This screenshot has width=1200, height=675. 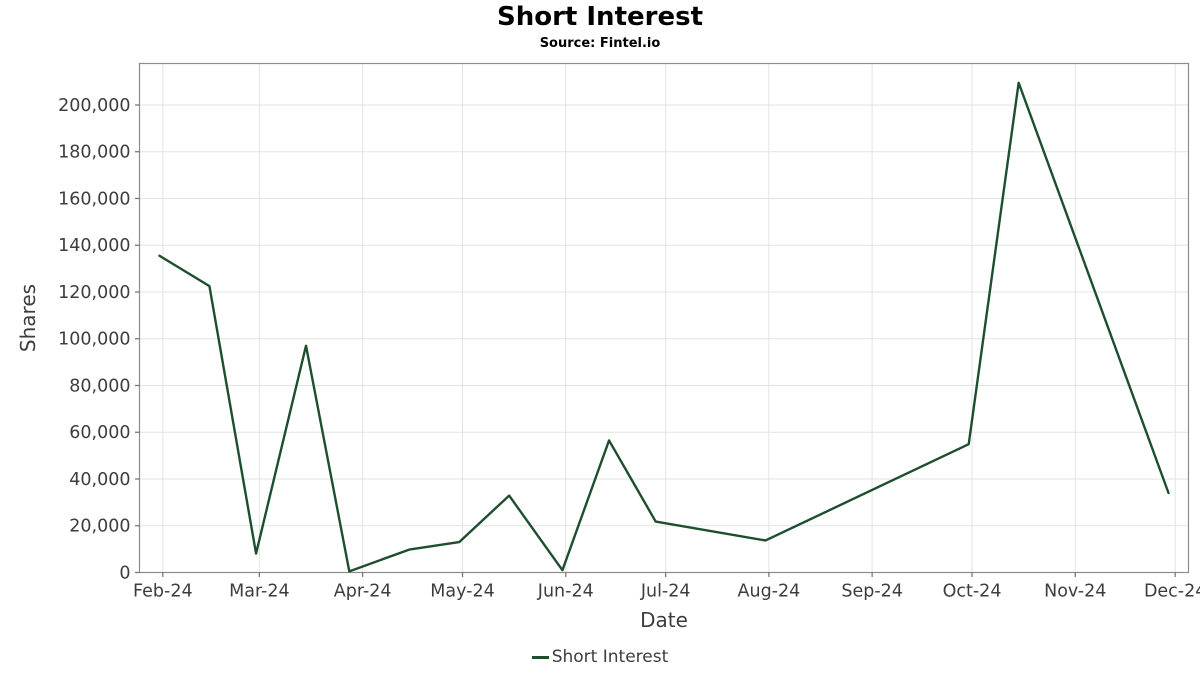 What do you see at coordinates (769, 592) in the screenshot?
I see `x-tick-label: Aug-24` at bounding box center [769, 592].